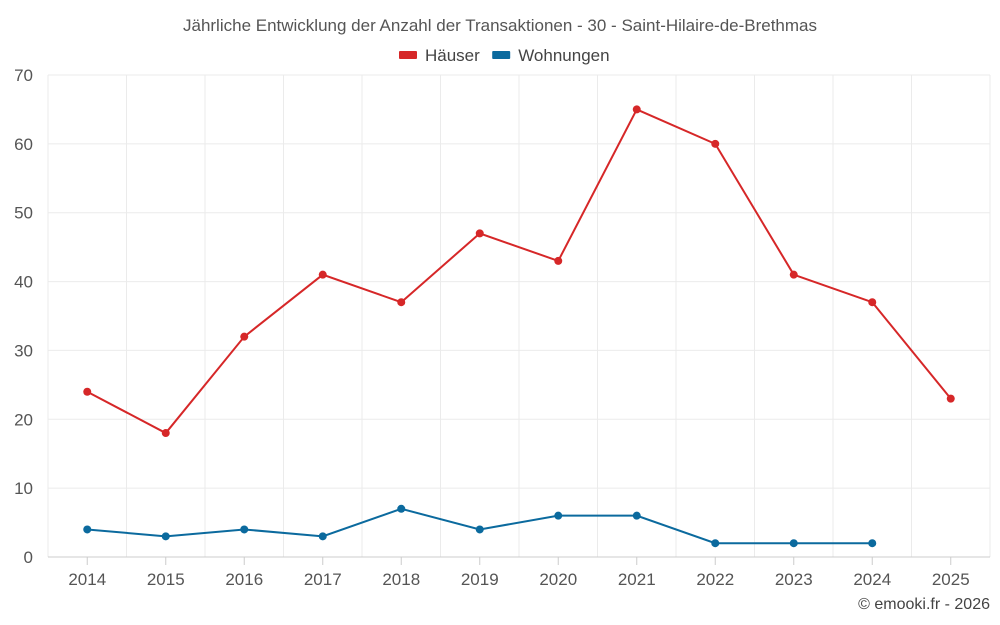 The image size is (1000, 625). Describe the element at coordinates (794, 579) in the screenshot. I see `x-tick-label: 2023` at that location.